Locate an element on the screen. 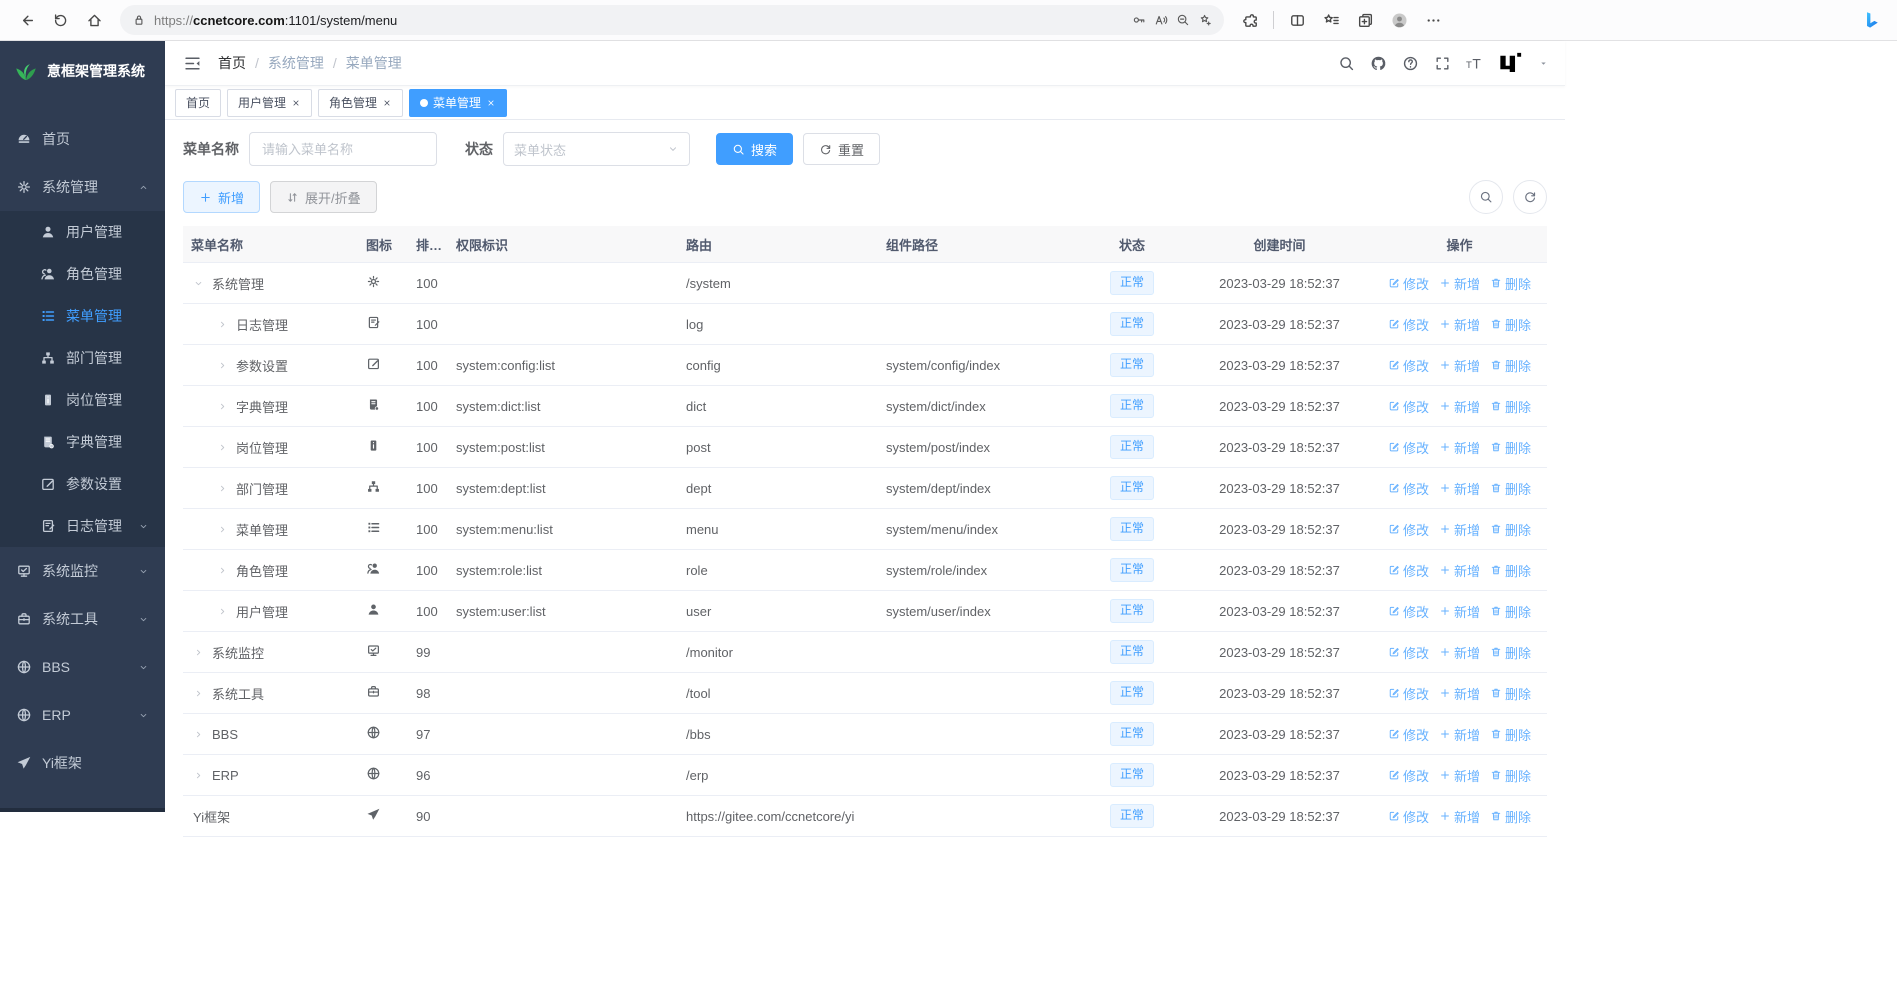 This screenshot has width=1897, height=981. expand-collapse-button: 展开/折叠 is located at coordinates (323, 197).